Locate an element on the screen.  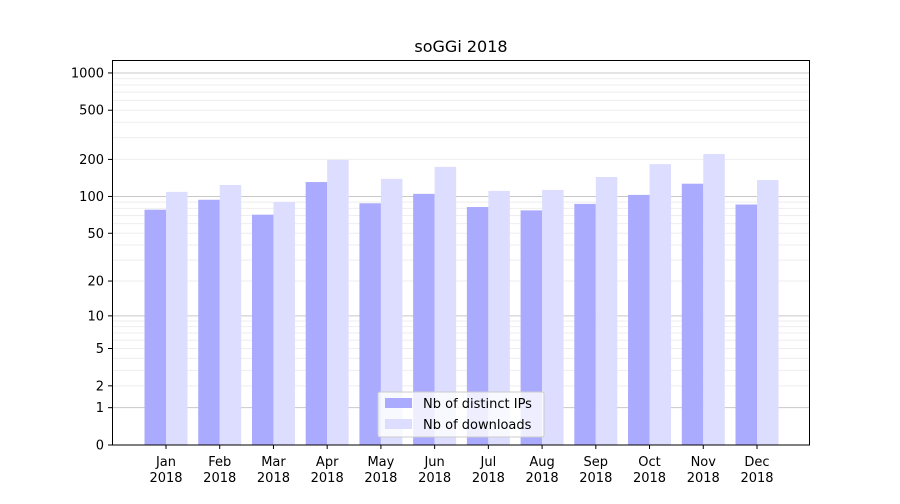
y-tick-label: 200 is located at coordinates (91, 160).